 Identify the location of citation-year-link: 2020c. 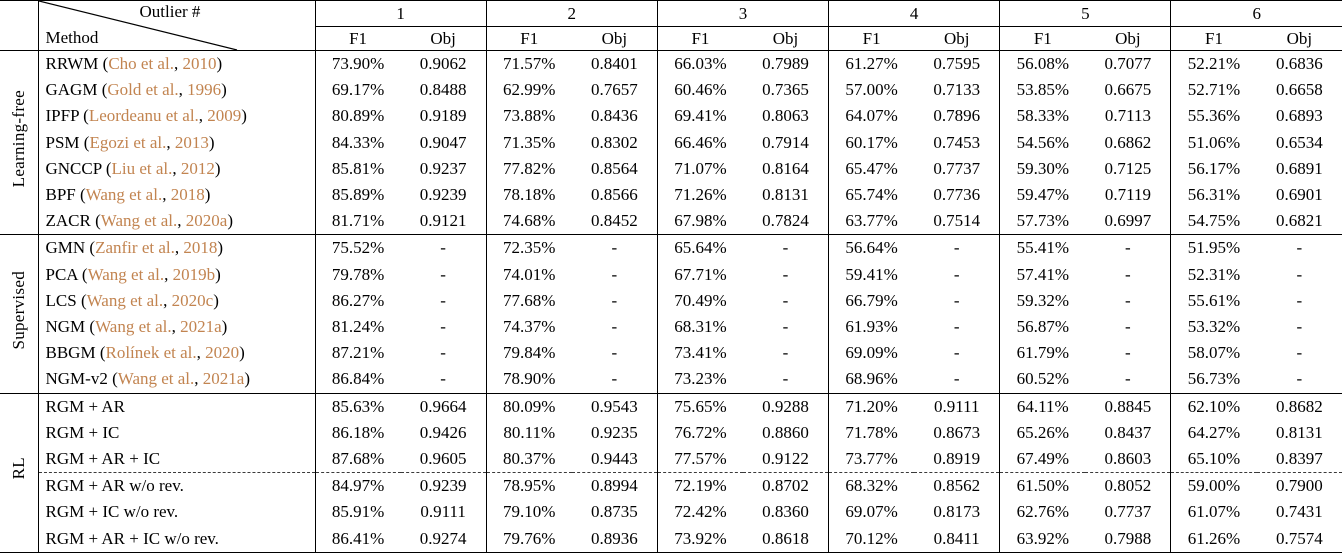
(192, 300).